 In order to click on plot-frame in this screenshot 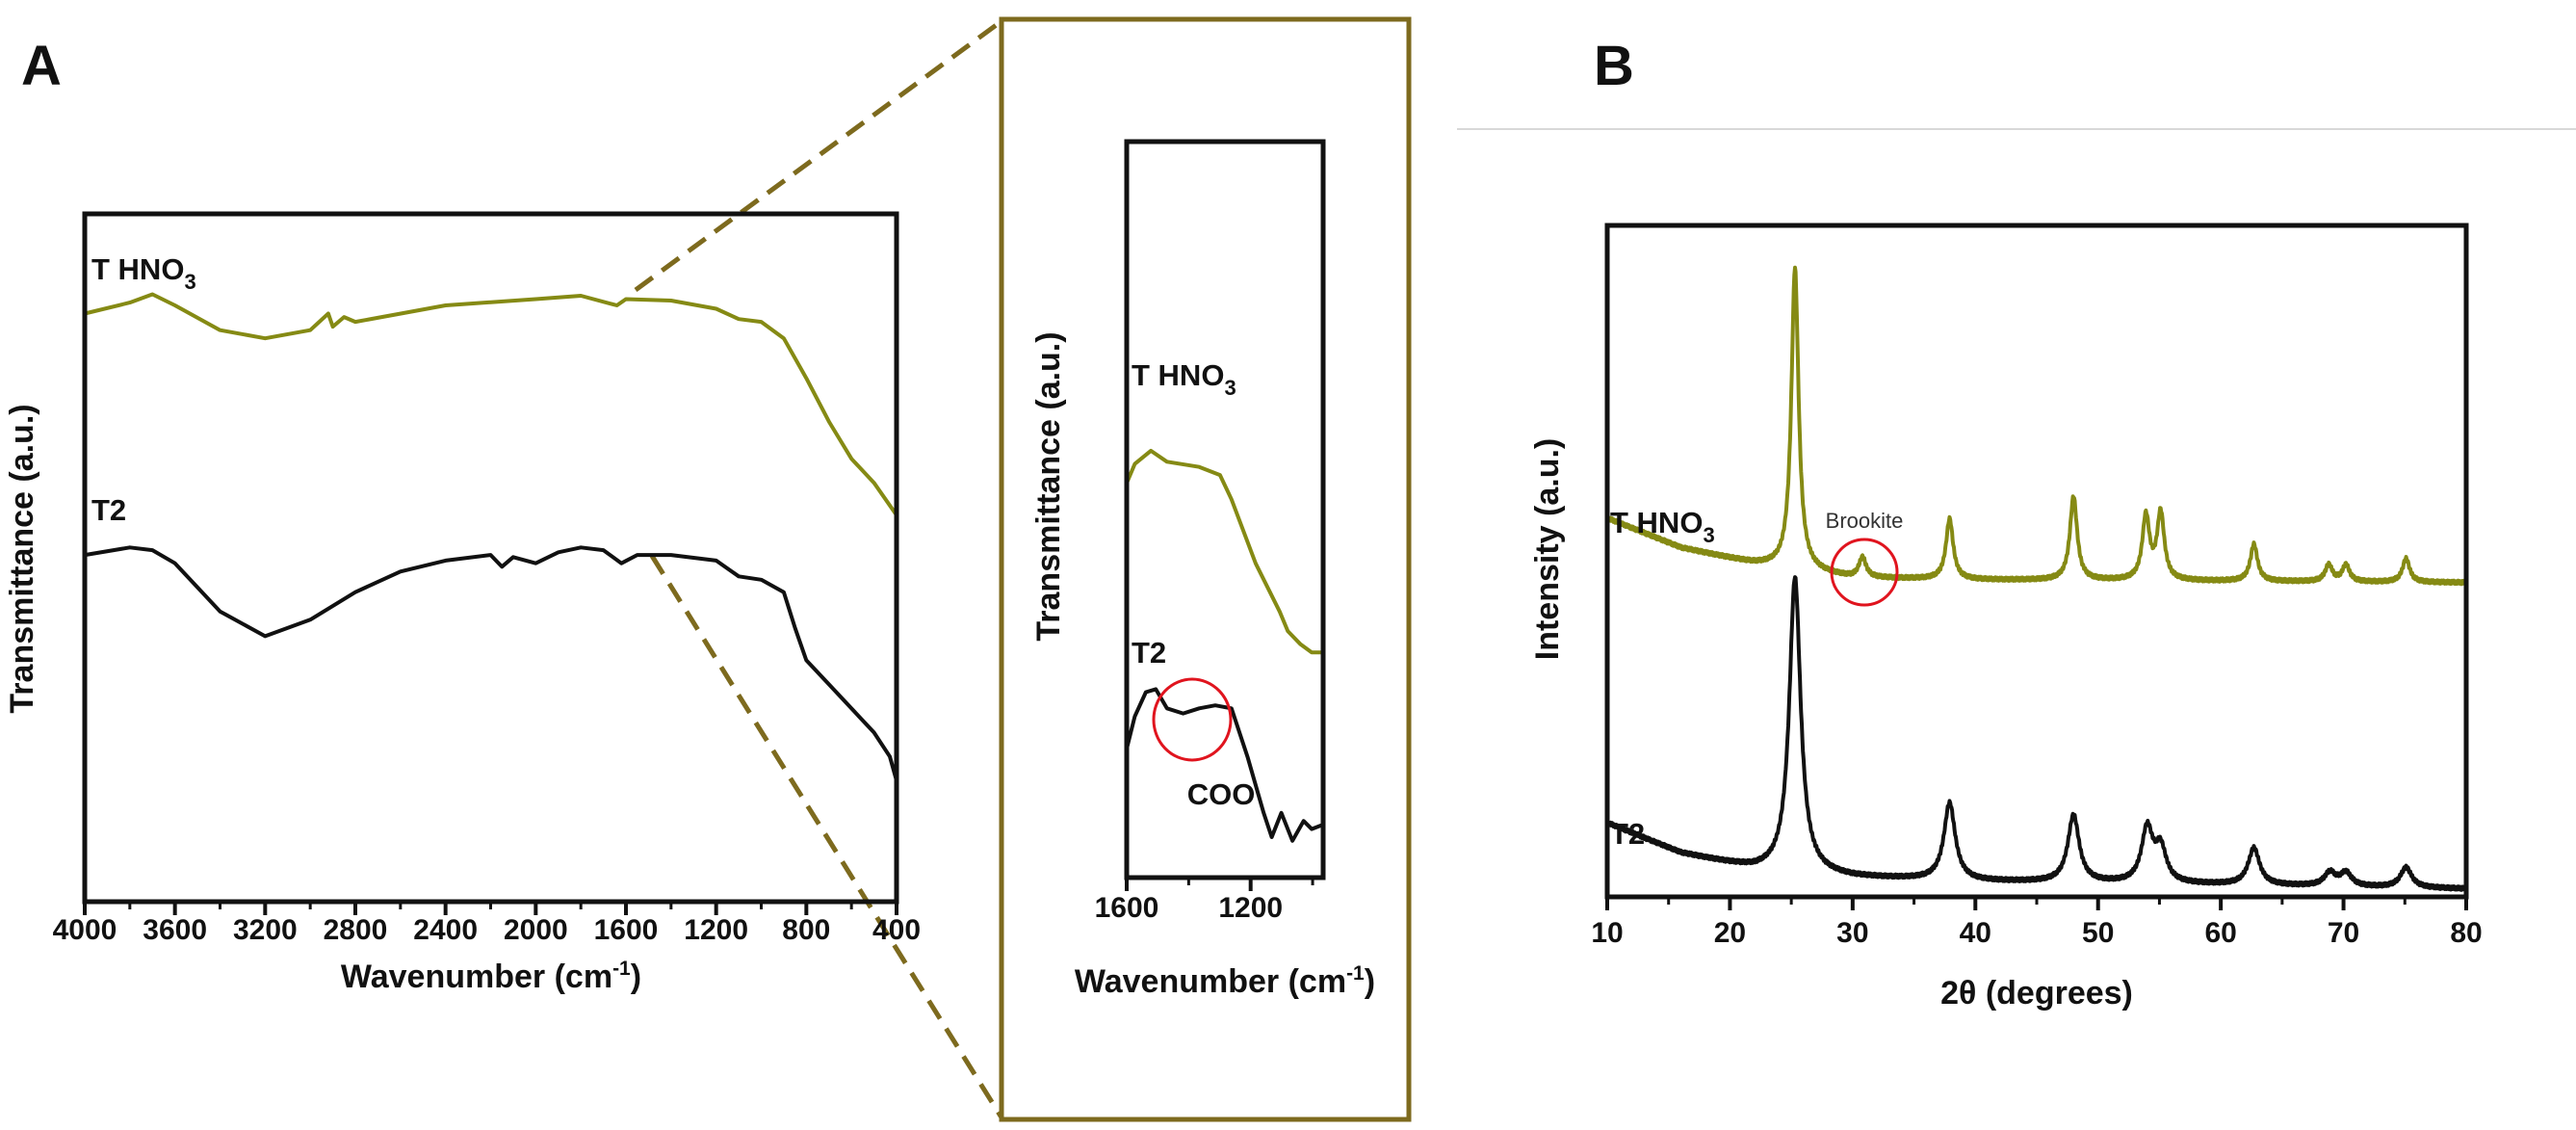, I will do `click(1225, 509)`.